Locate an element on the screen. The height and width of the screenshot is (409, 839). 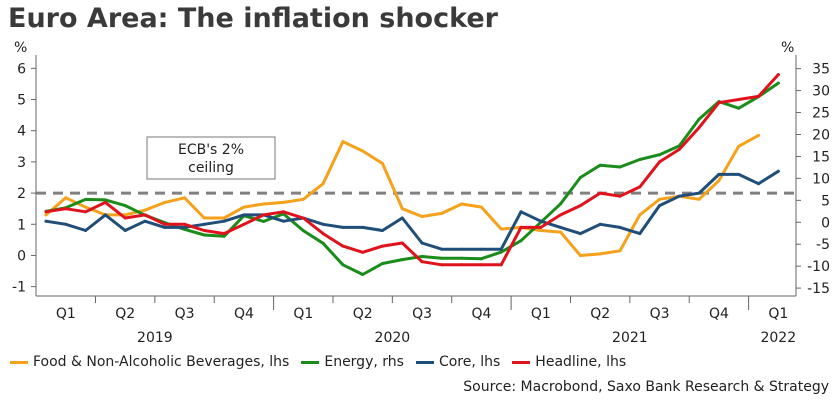
legend-item: Energy, rhs is located at coordinates (352, 362).